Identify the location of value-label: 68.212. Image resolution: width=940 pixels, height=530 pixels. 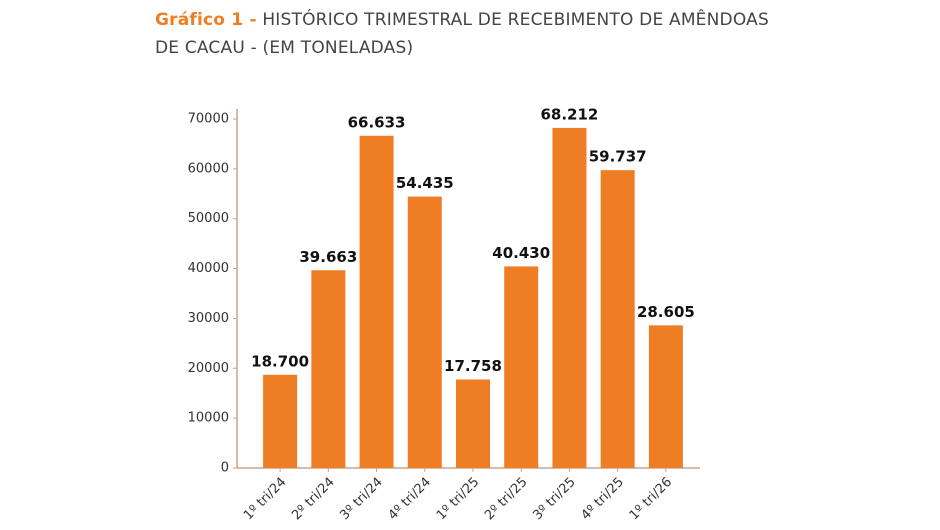
(569, 114).